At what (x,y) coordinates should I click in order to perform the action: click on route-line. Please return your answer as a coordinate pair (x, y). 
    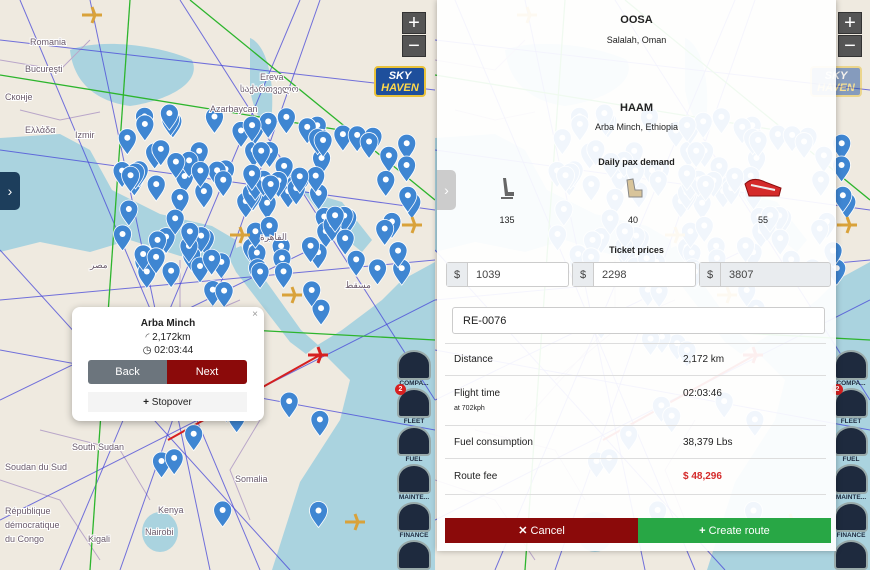
    Looking at the image, I should click on (342, 335).